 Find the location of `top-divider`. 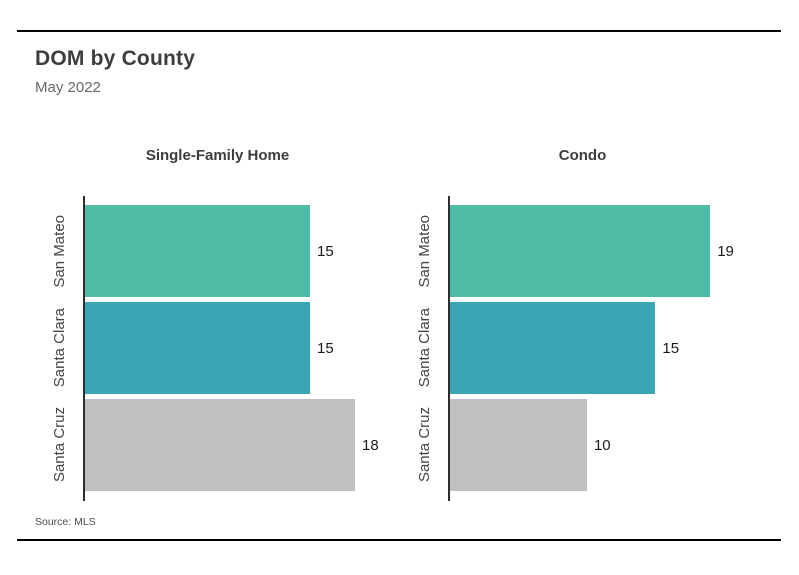

top-divider is located at coordinates (399, 31).